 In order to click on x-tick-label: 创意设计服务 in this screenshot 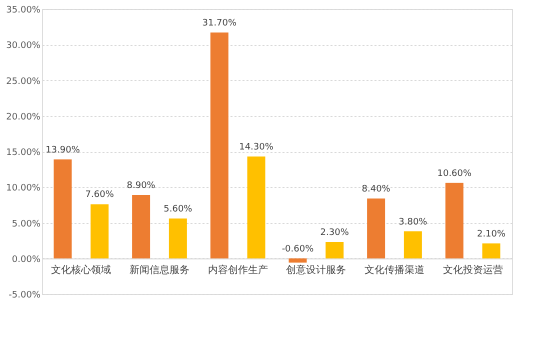, I will do `click(316, 270)`.